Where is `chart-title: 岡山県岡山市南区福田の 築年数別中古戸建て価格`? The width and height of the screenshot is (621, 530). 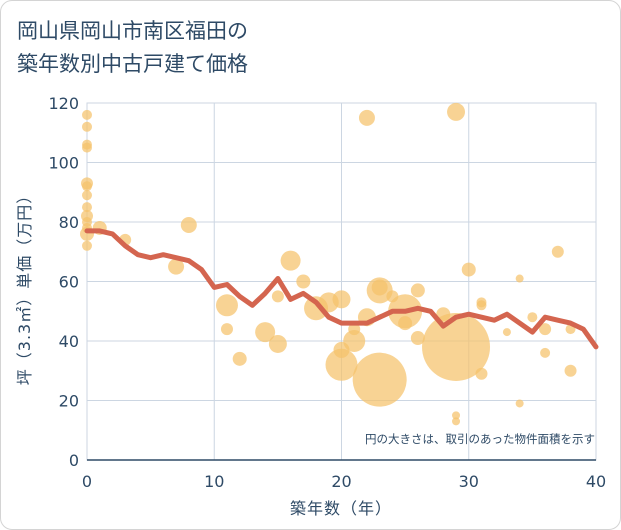 chart-title: 岡山県岡山市南区福田の 築年数別中古戸建て価格 is located at coordinates (132, 48).